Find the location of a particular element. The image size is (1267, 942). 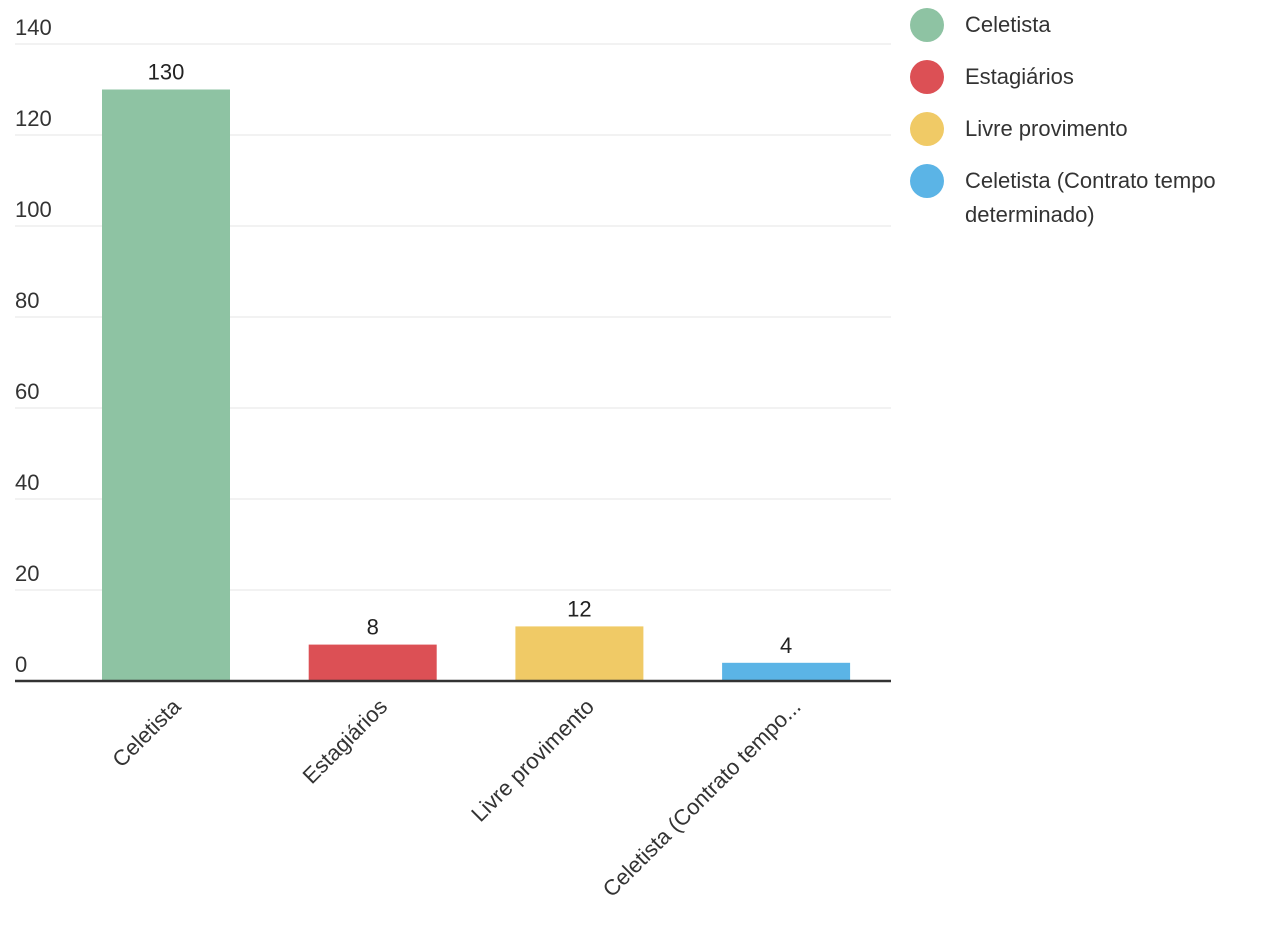

legend-label: Celetista is located at coordinates (1008, 24).